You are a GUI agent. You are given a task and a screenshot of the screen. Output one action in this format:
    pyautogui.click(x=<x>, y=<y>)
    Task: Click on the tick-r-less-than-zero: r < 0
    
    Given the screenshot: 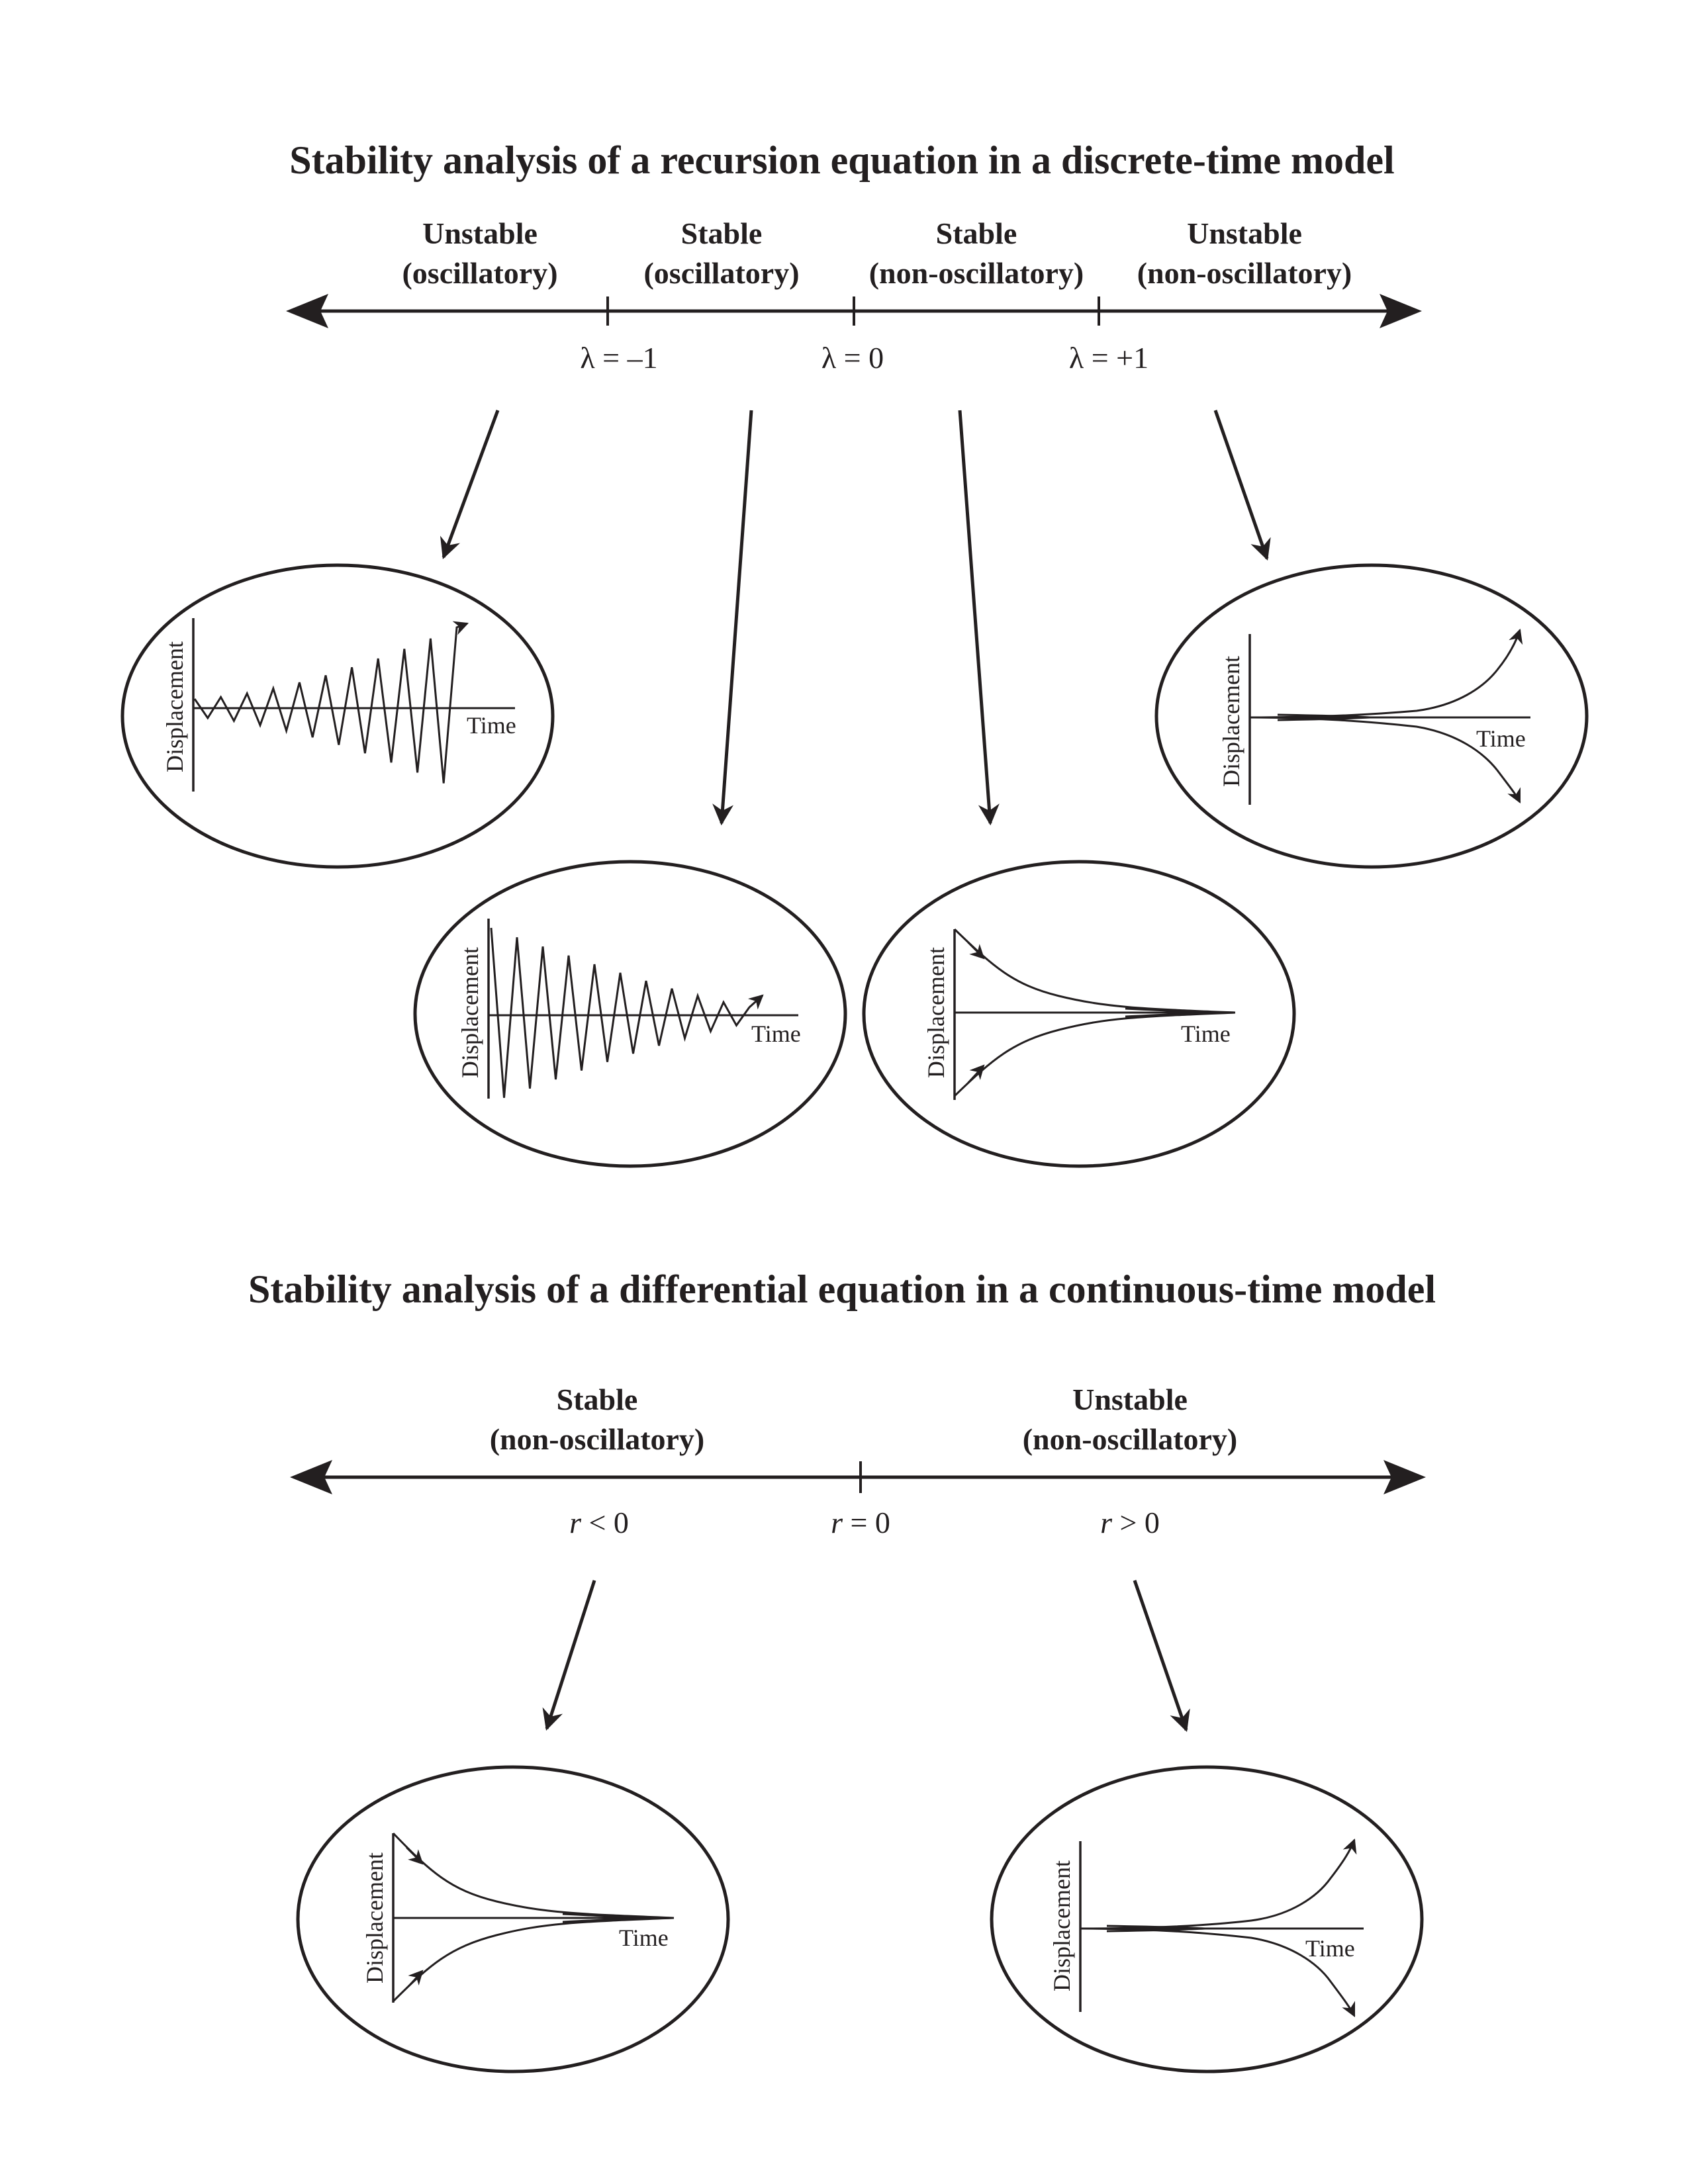 What is the action you would take?
    pyautogui.click(x=599, y=1522)
    